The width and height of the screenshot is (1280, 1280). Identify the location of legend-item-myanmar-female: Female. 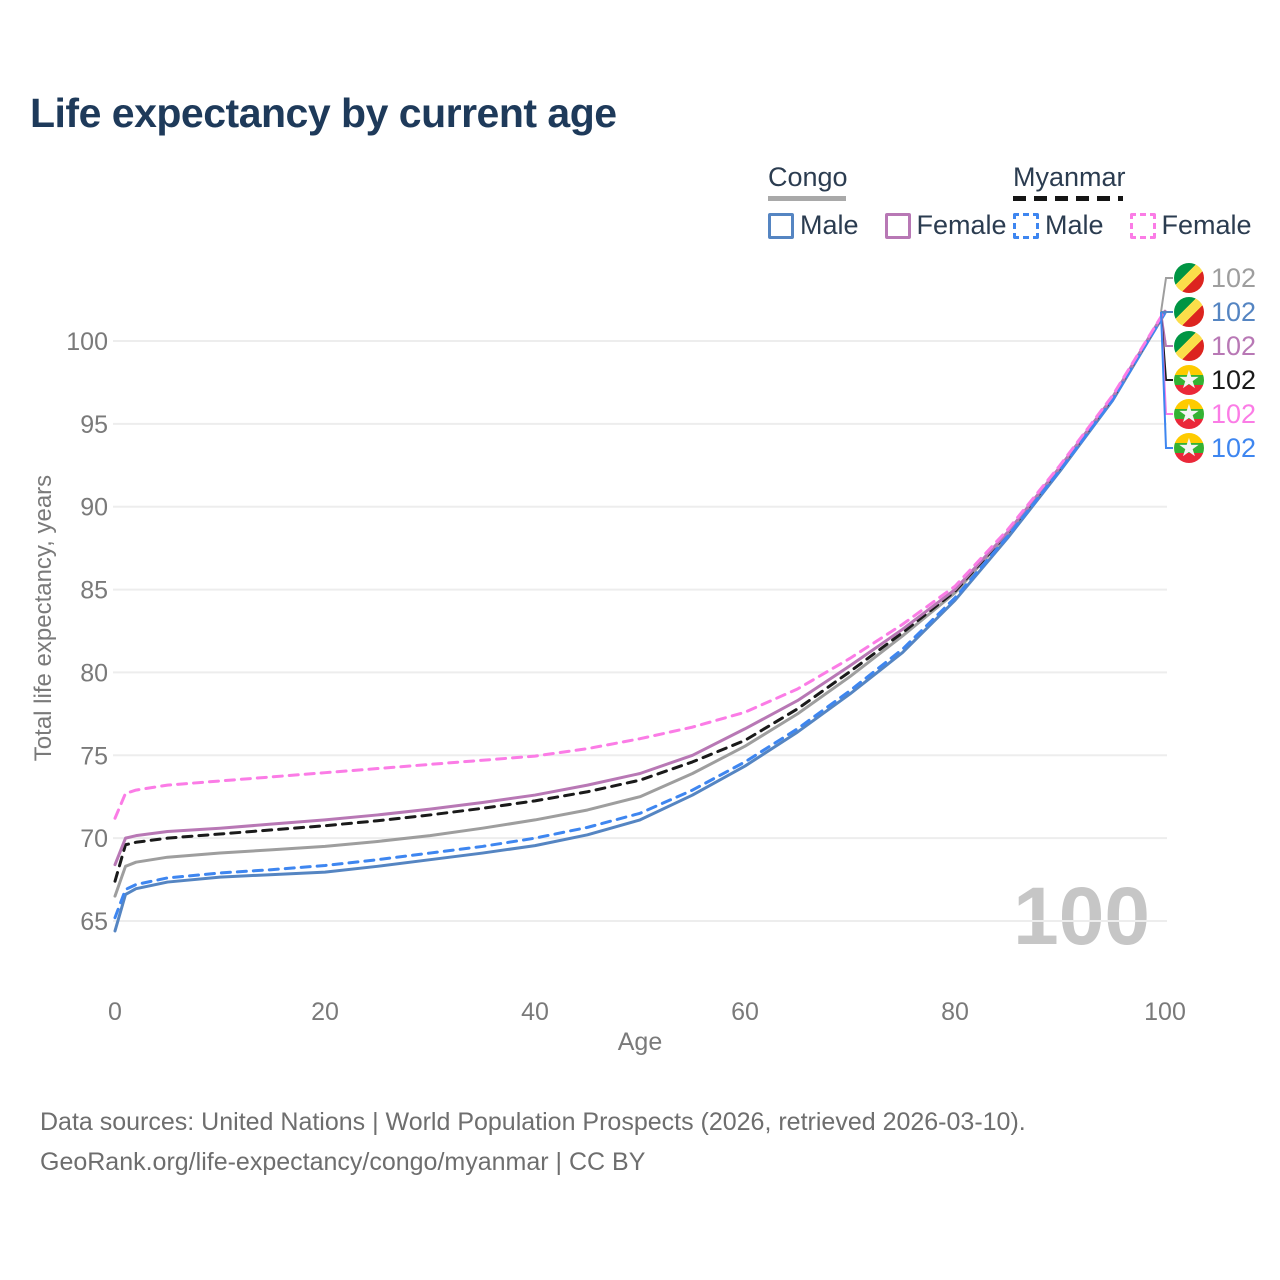
(1190, 225).